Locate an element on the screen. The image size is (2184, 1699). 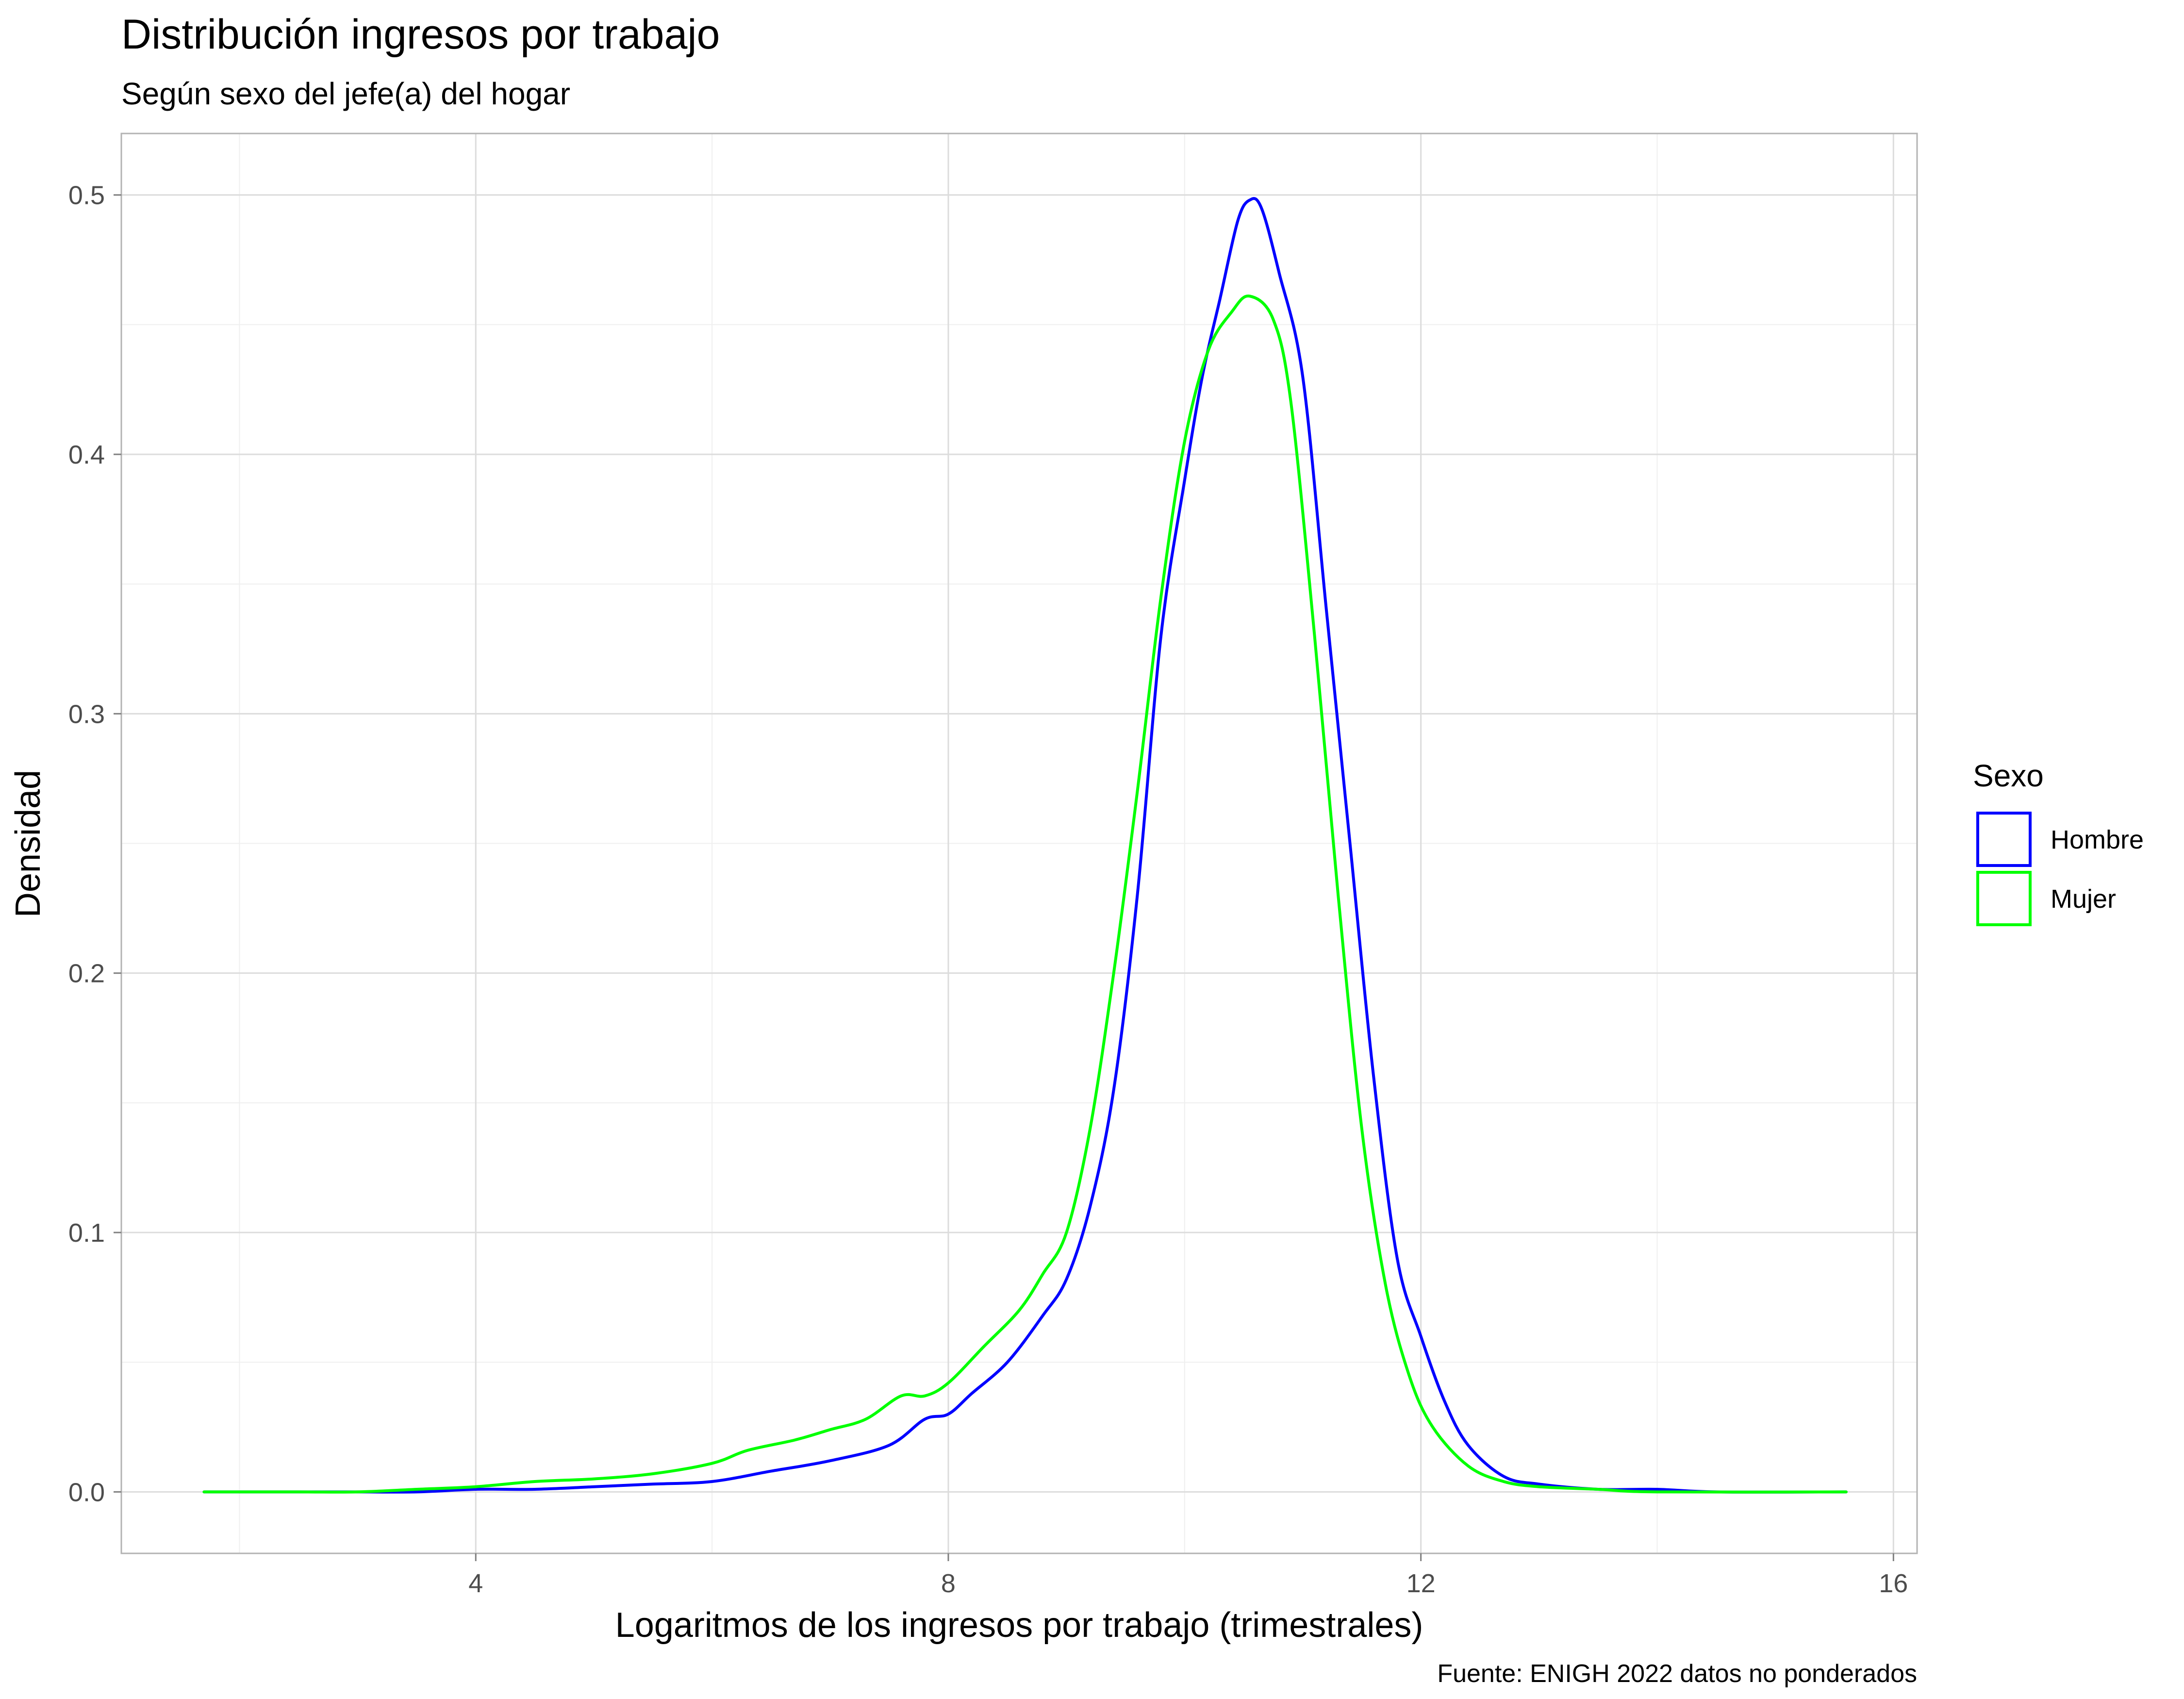
chart-caption: Fuente: ENIGH 2022 datos no ponderados is located at coordinates (1677, 1674).